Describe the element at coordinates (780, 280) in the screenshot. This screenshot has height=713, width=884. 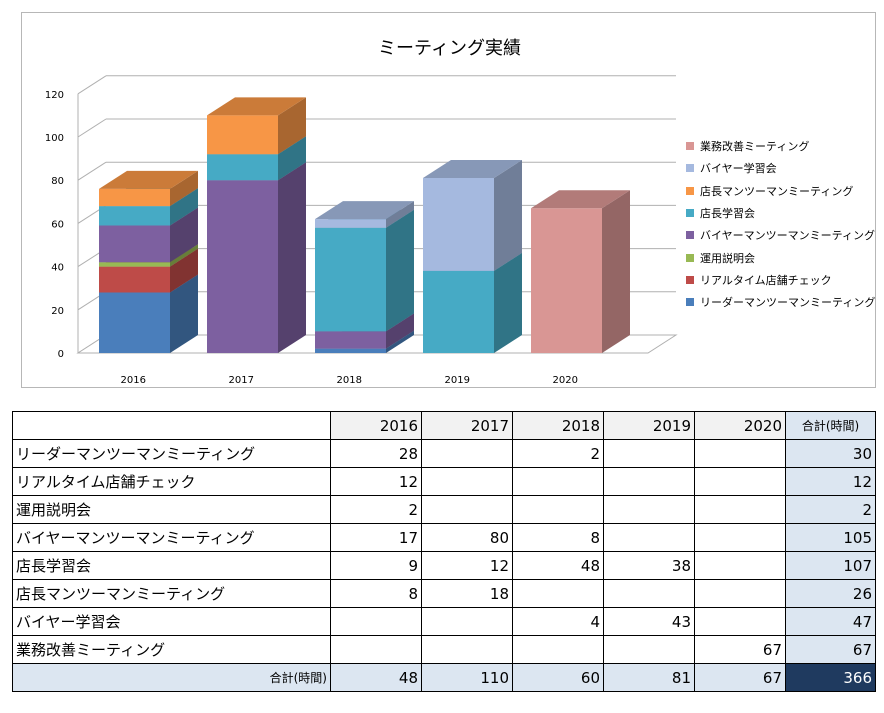
I see `legend-item: リアルタイム店舗チェック` at that location.